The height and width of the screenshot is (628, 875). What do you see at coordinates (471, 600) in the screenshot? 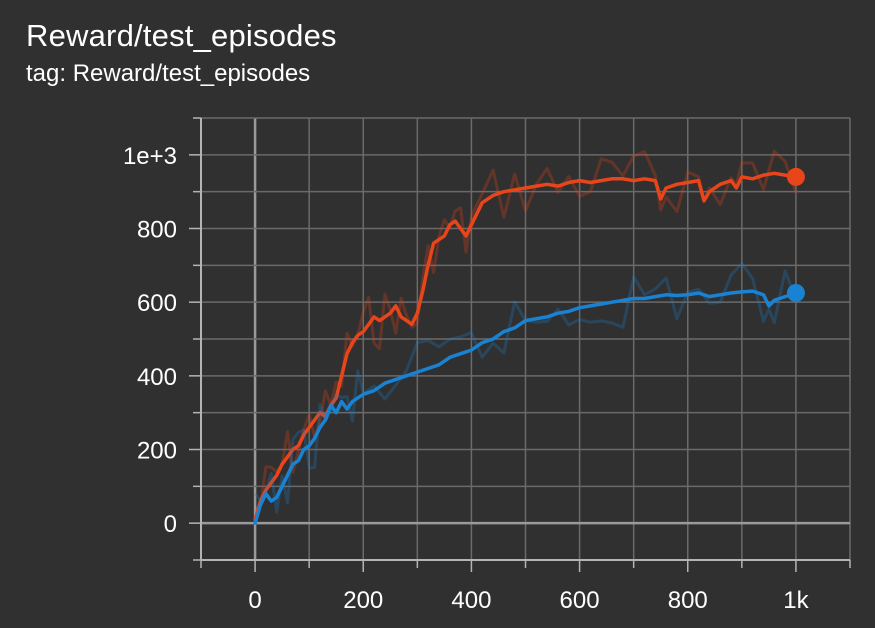
I see `x-tick-label: 400` at bounding box center [471, 600].